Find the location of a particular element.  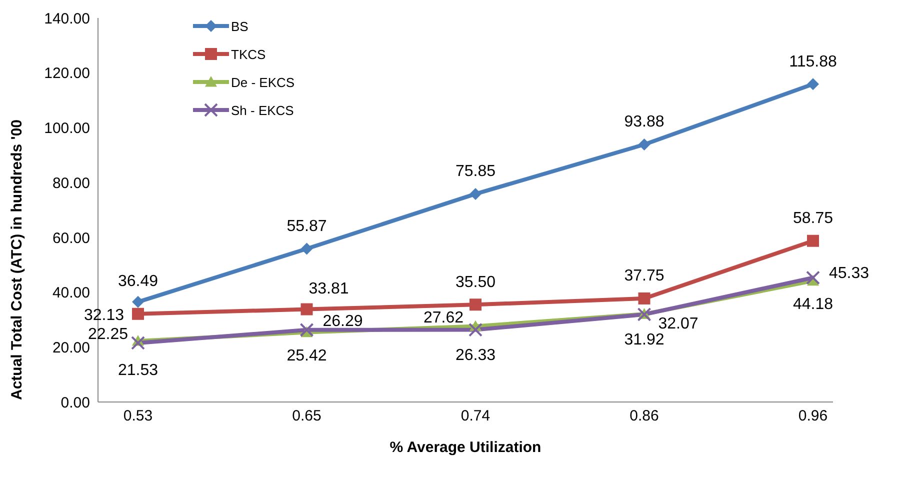

x-tick-label: 0.74 is located at coordinates (475, 416).